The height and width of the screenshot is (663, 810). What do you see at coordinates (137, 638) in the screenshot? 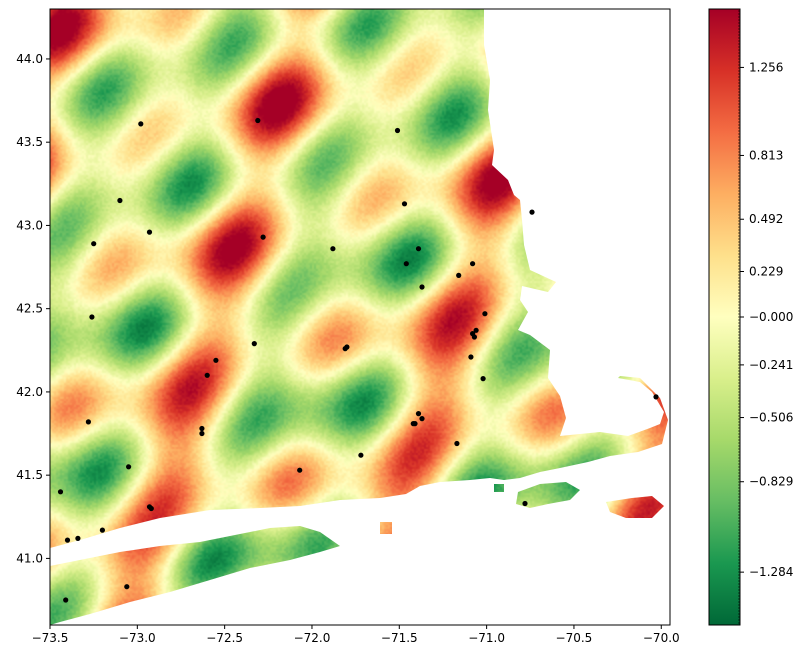
I see `x-tick-label: −73.0` at bounding box center [137, 638].